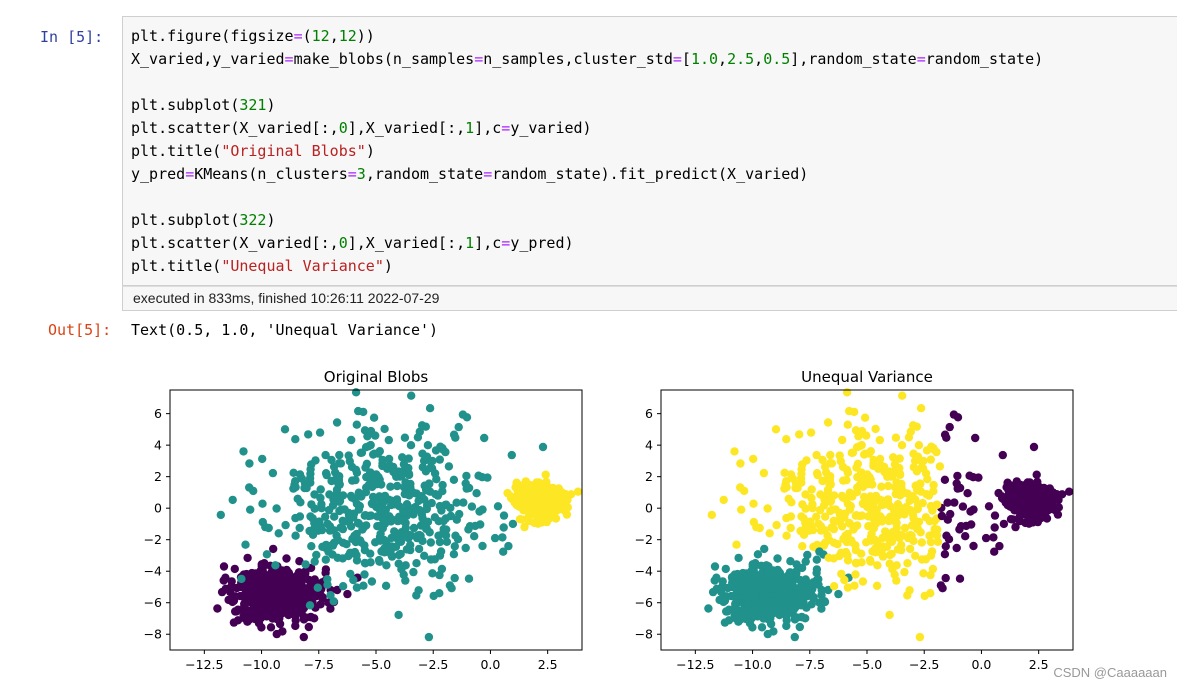 The image size is (1177, 692). What do you see at coordinates (649, 508) in the screenshot?
I see `y-tick-label: 0` at bounding box center [649, 508].